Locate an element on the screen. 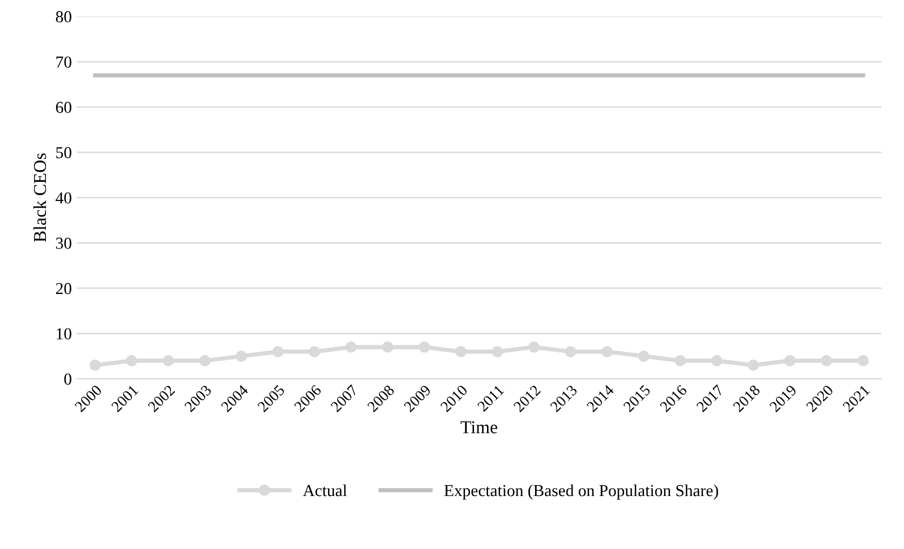  x-axis-title: Time is located at coordinates (479, 427).